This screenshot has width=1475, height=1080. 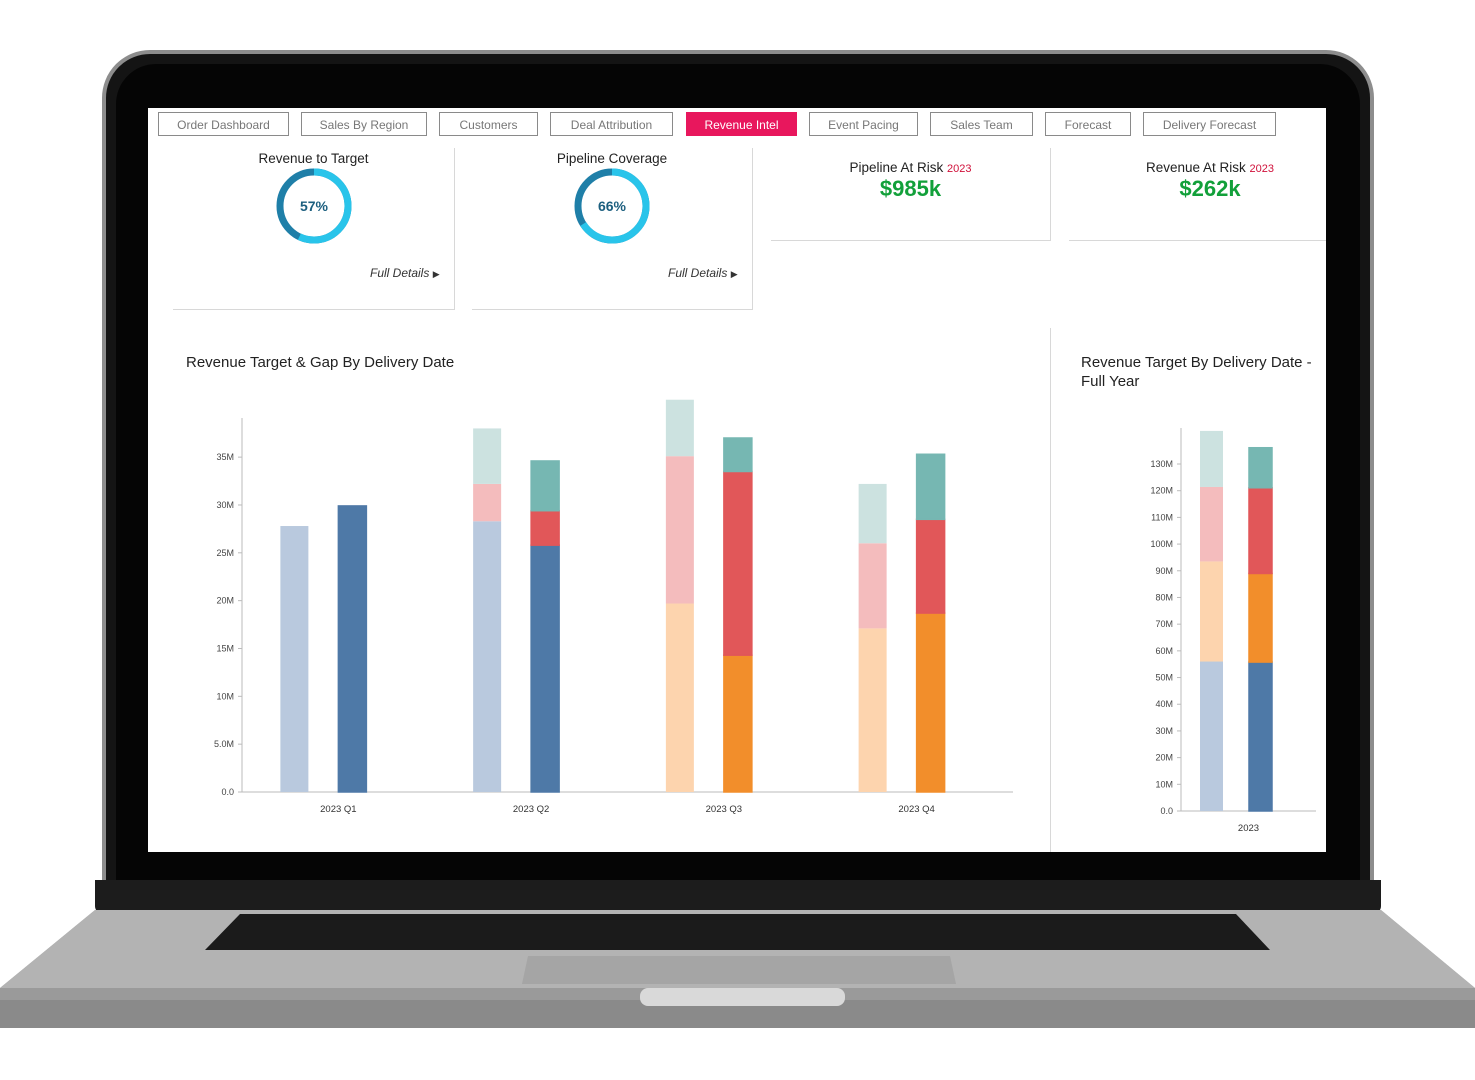 I want to click on revenue-at-risk-card: Revenue At Risk 2023 $262k, so click(x=1197, y=194).